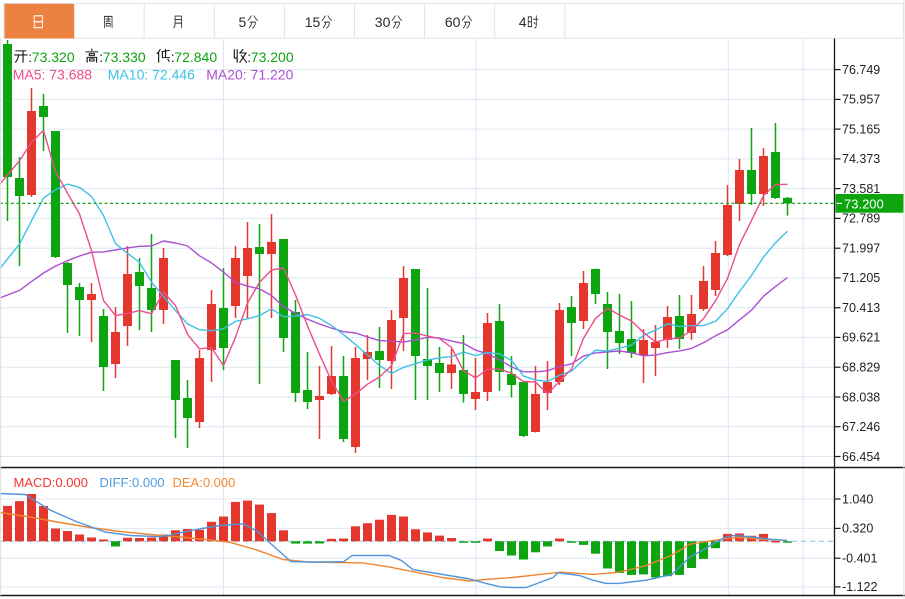 The image size is (905, 599). I want to click on svg-text: 30, so click(383, 22).